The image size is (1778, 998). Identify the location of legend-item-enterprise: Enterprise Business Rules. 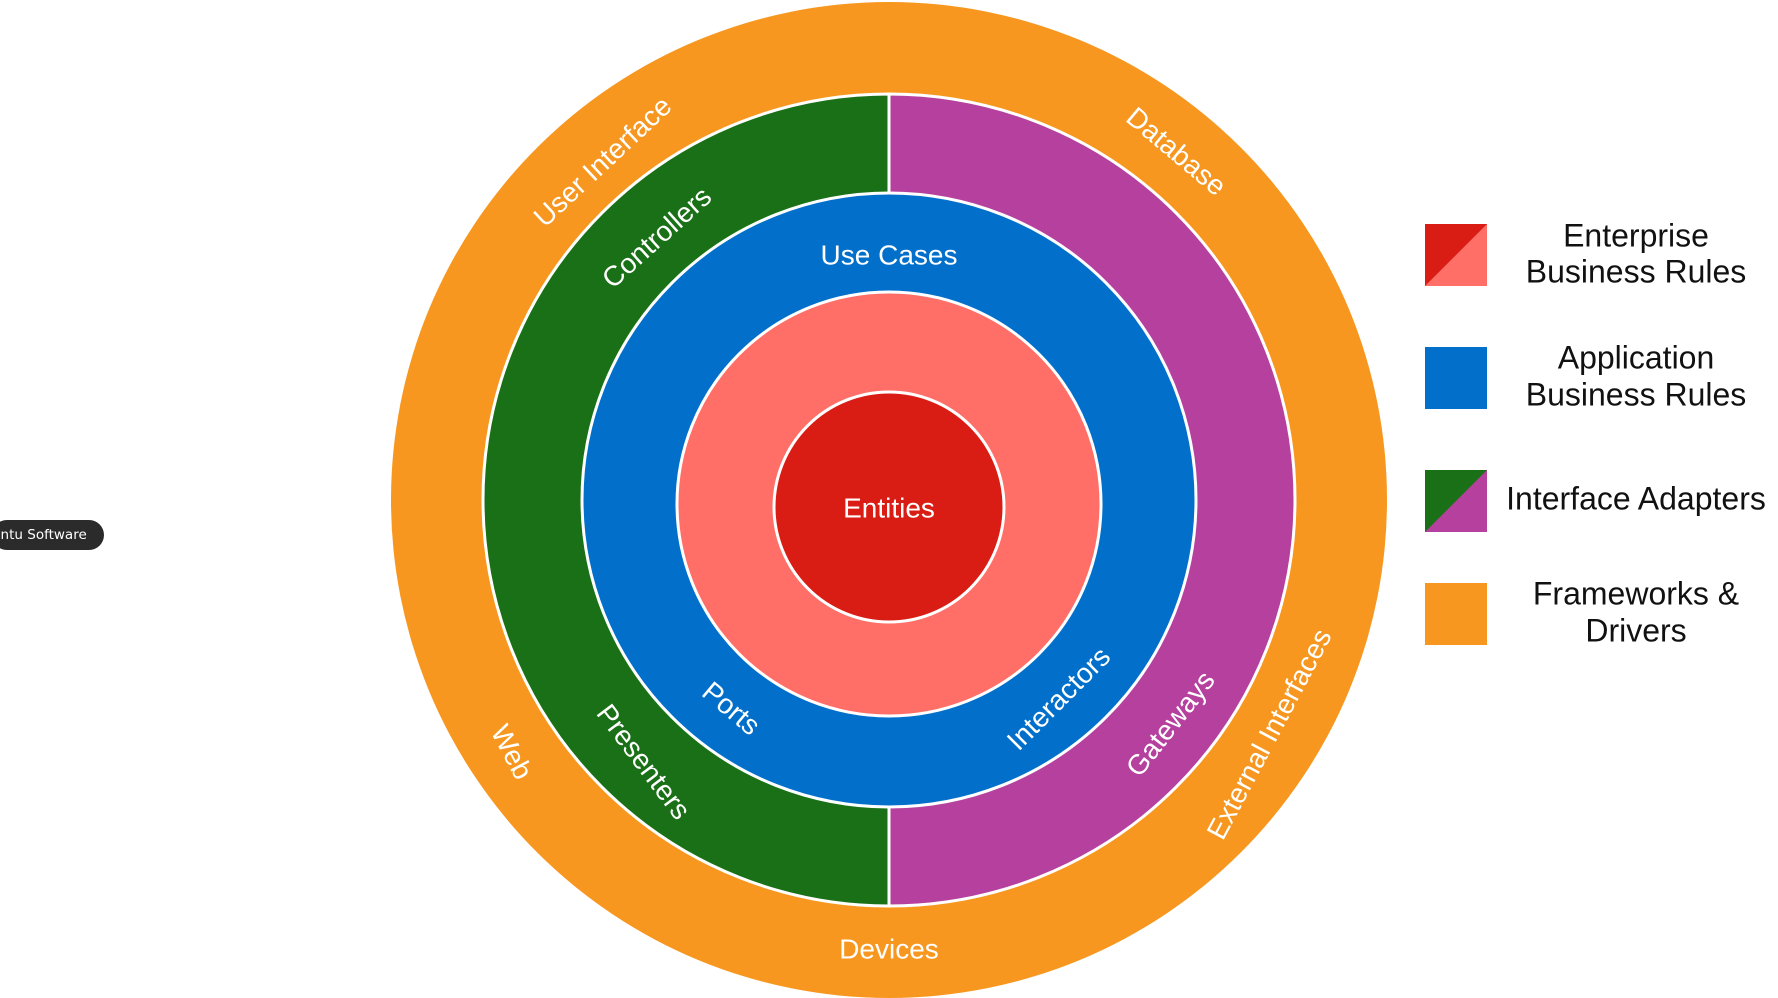
(1585, 253).